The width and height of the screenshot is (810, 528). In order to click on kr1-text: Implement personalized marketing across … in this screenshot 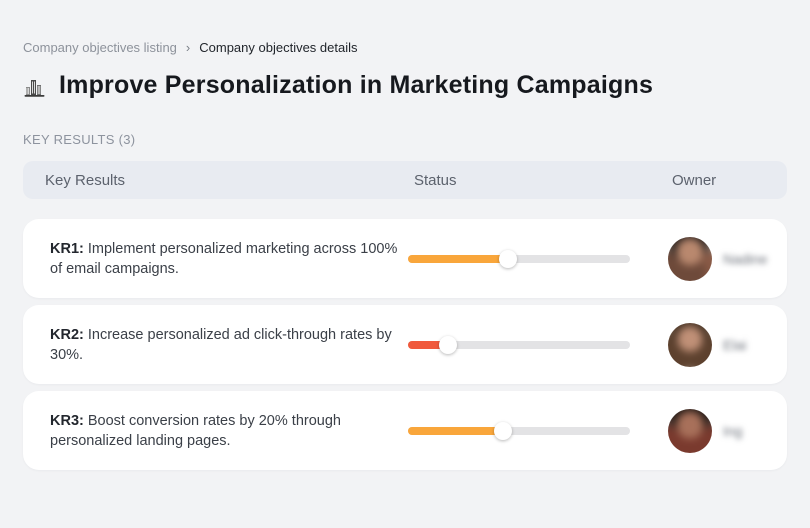, I will do `click(224, 258)`.